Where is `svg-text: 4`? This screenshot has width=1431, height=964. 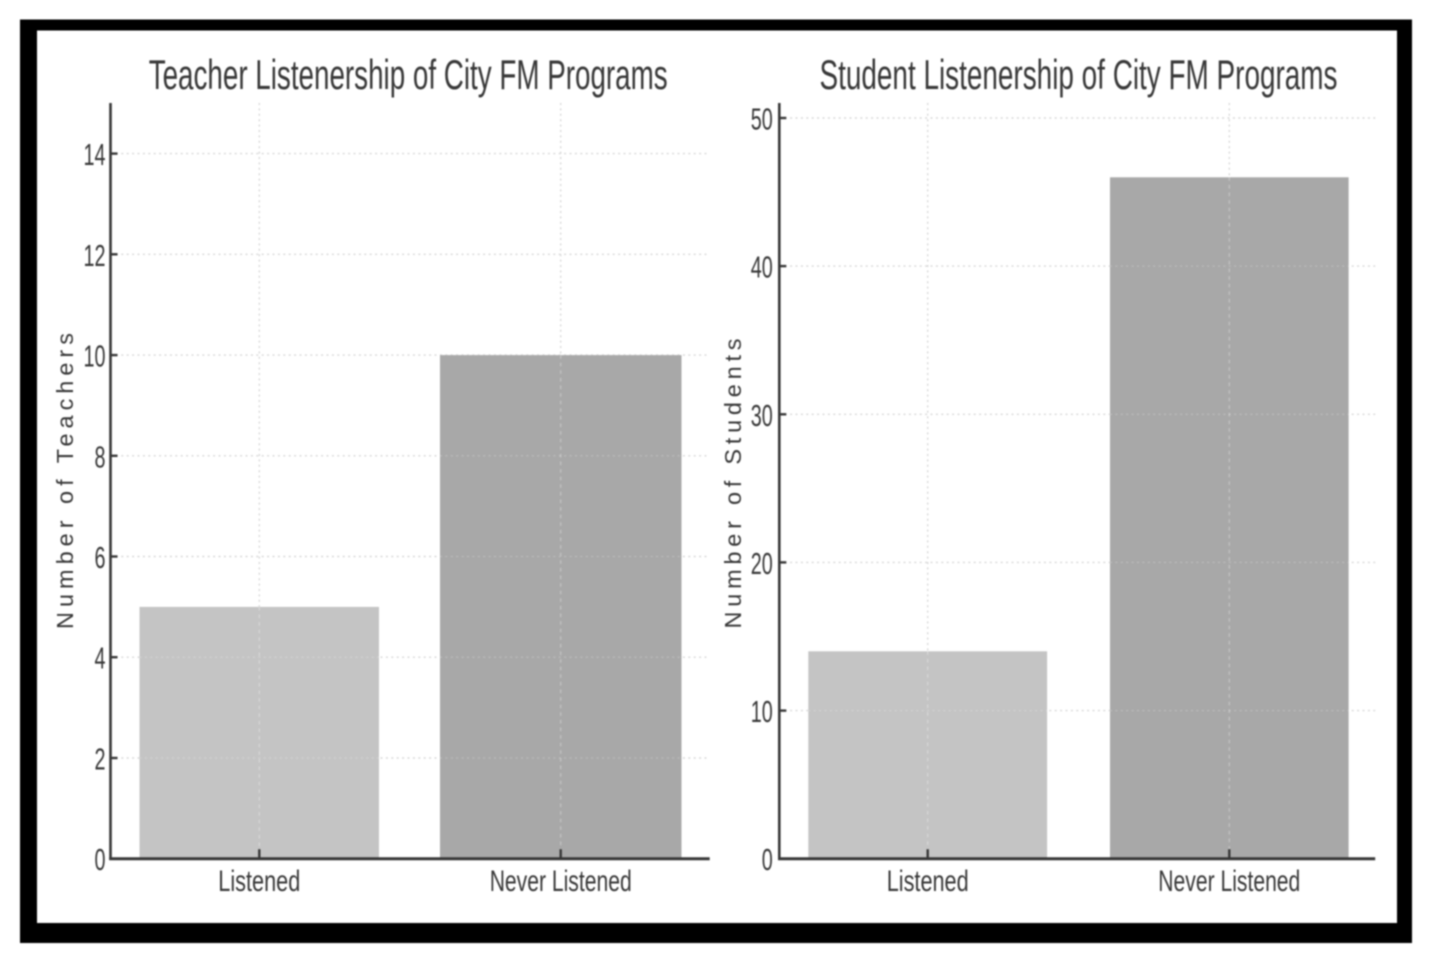
svg-text: 4 is located at coordinates (100, 658).